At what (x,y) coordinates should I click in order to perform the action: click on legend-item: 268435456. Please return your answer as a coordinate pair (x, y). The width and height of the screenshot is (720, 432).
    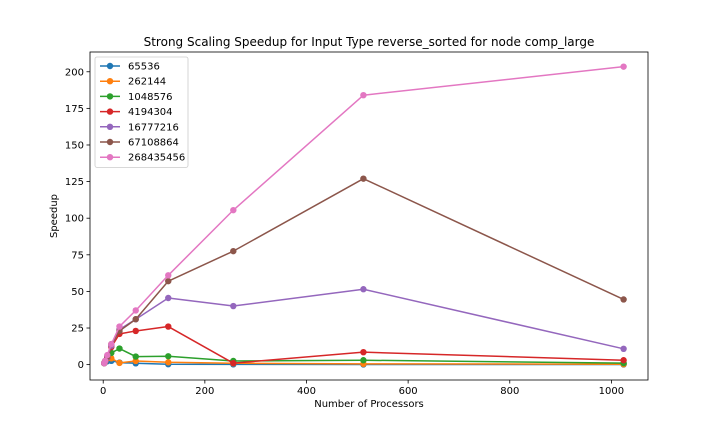
    Looking at the image, I should click on (142, 158).